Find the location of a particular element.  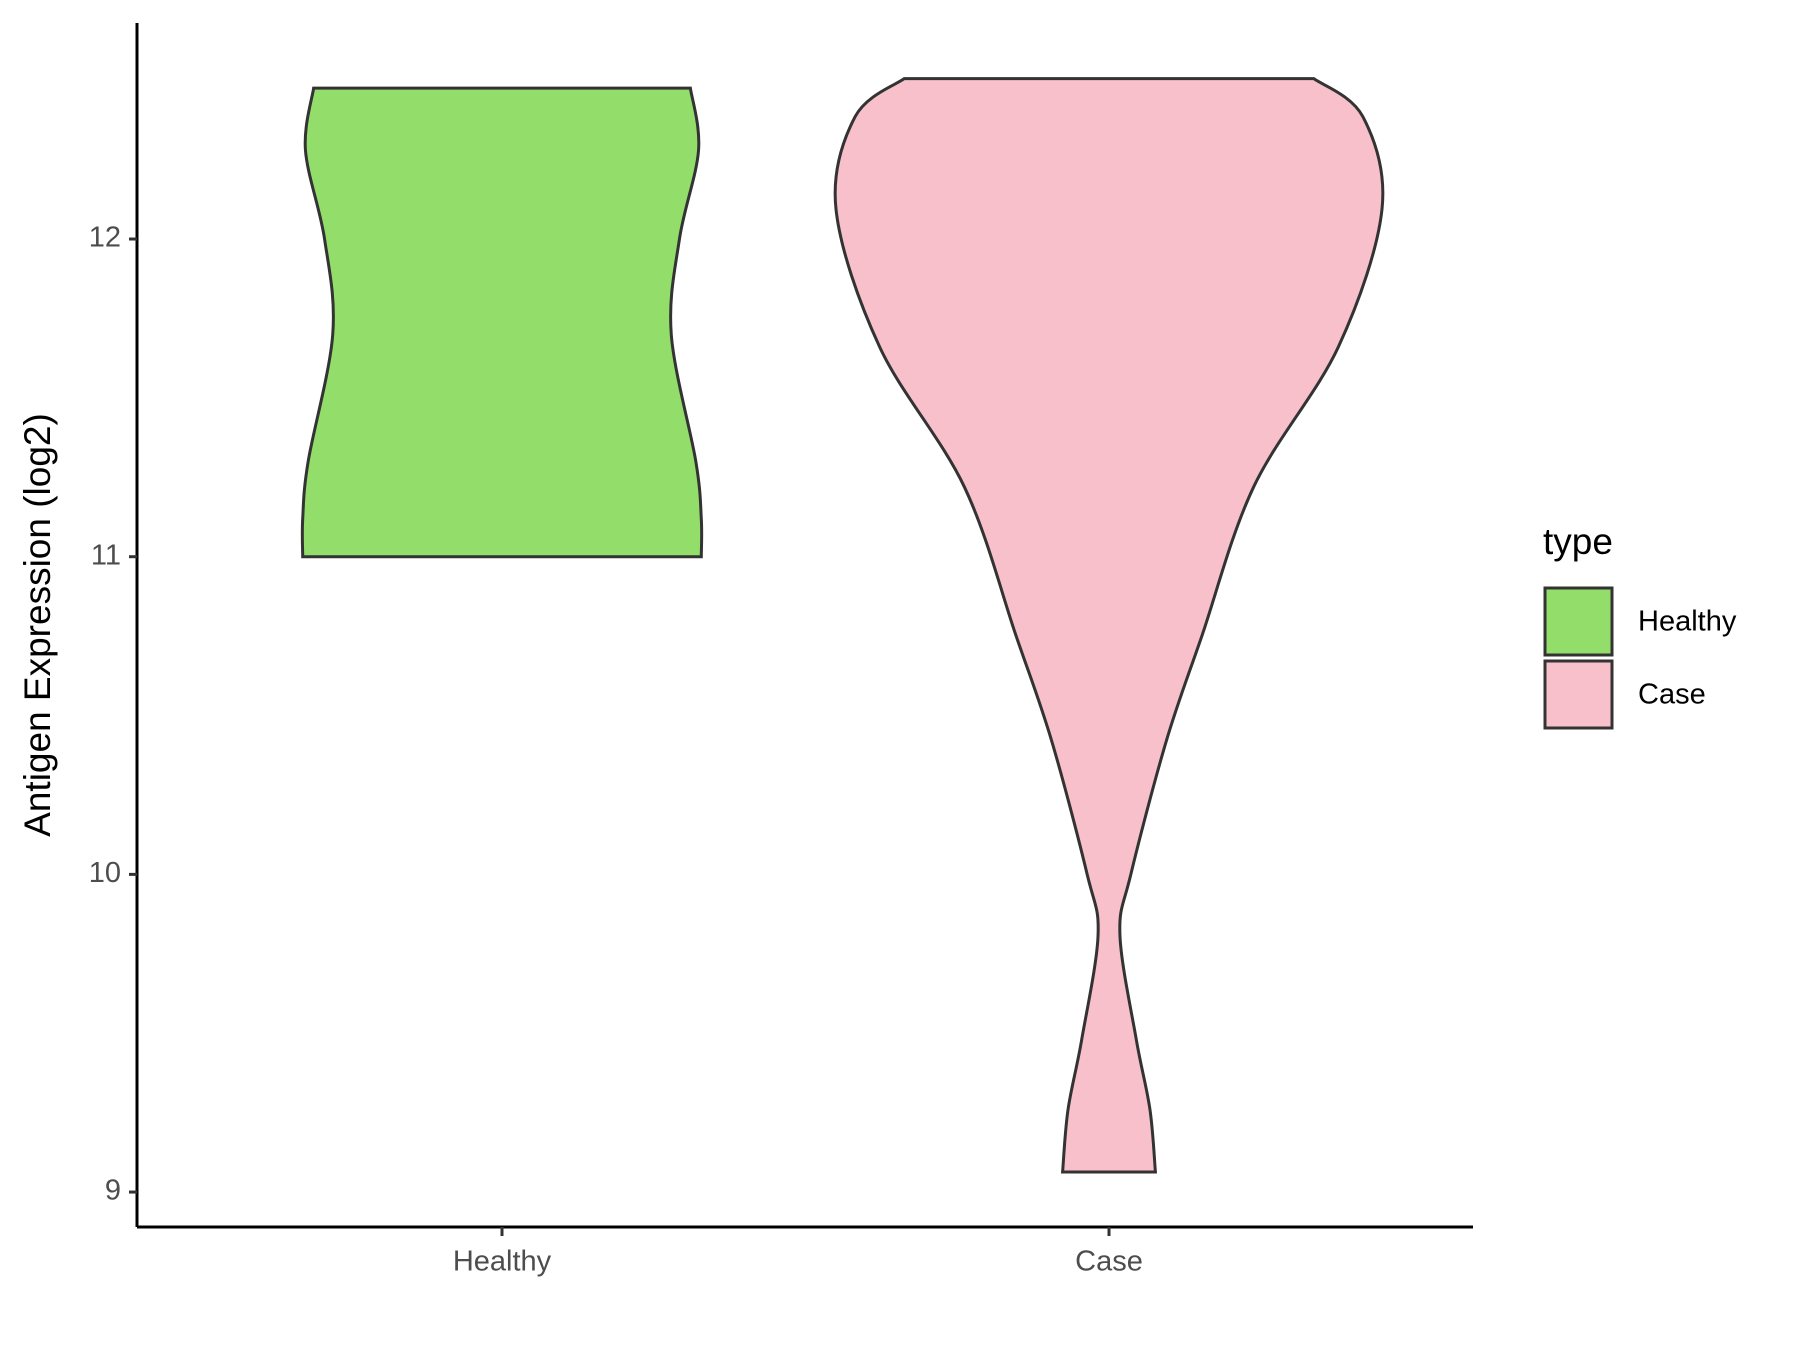

y-tick-label: 10 is located at coordinates (105, 873).